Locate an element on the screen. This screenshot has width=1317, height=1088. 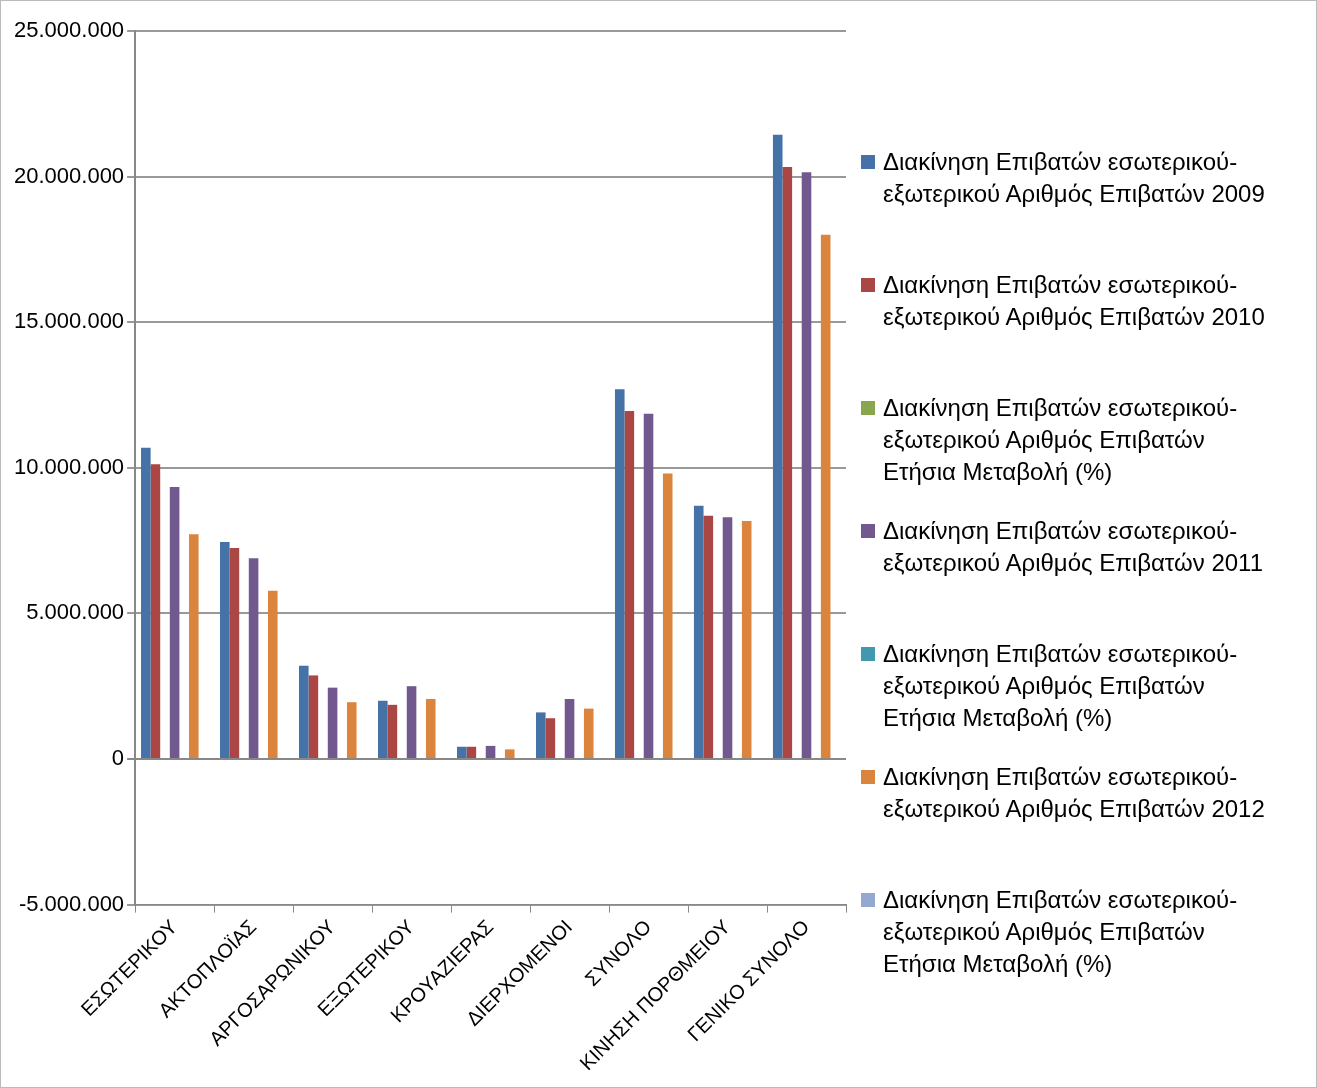
y-tick-label: 0 is located at coordinates (118, 758).